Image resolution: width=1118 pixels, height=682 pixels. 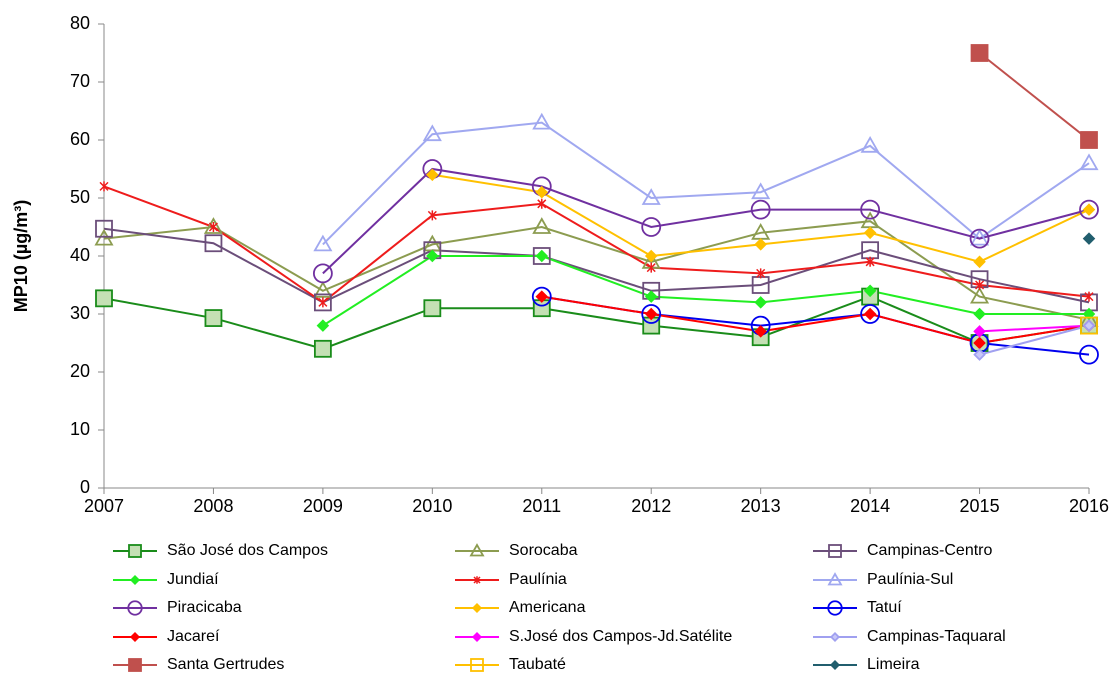 What do you see at coordinates (225, 664) in the screenshot?
I see `legend-label: Santa Gertrudes` at bounding box center [225, 664].